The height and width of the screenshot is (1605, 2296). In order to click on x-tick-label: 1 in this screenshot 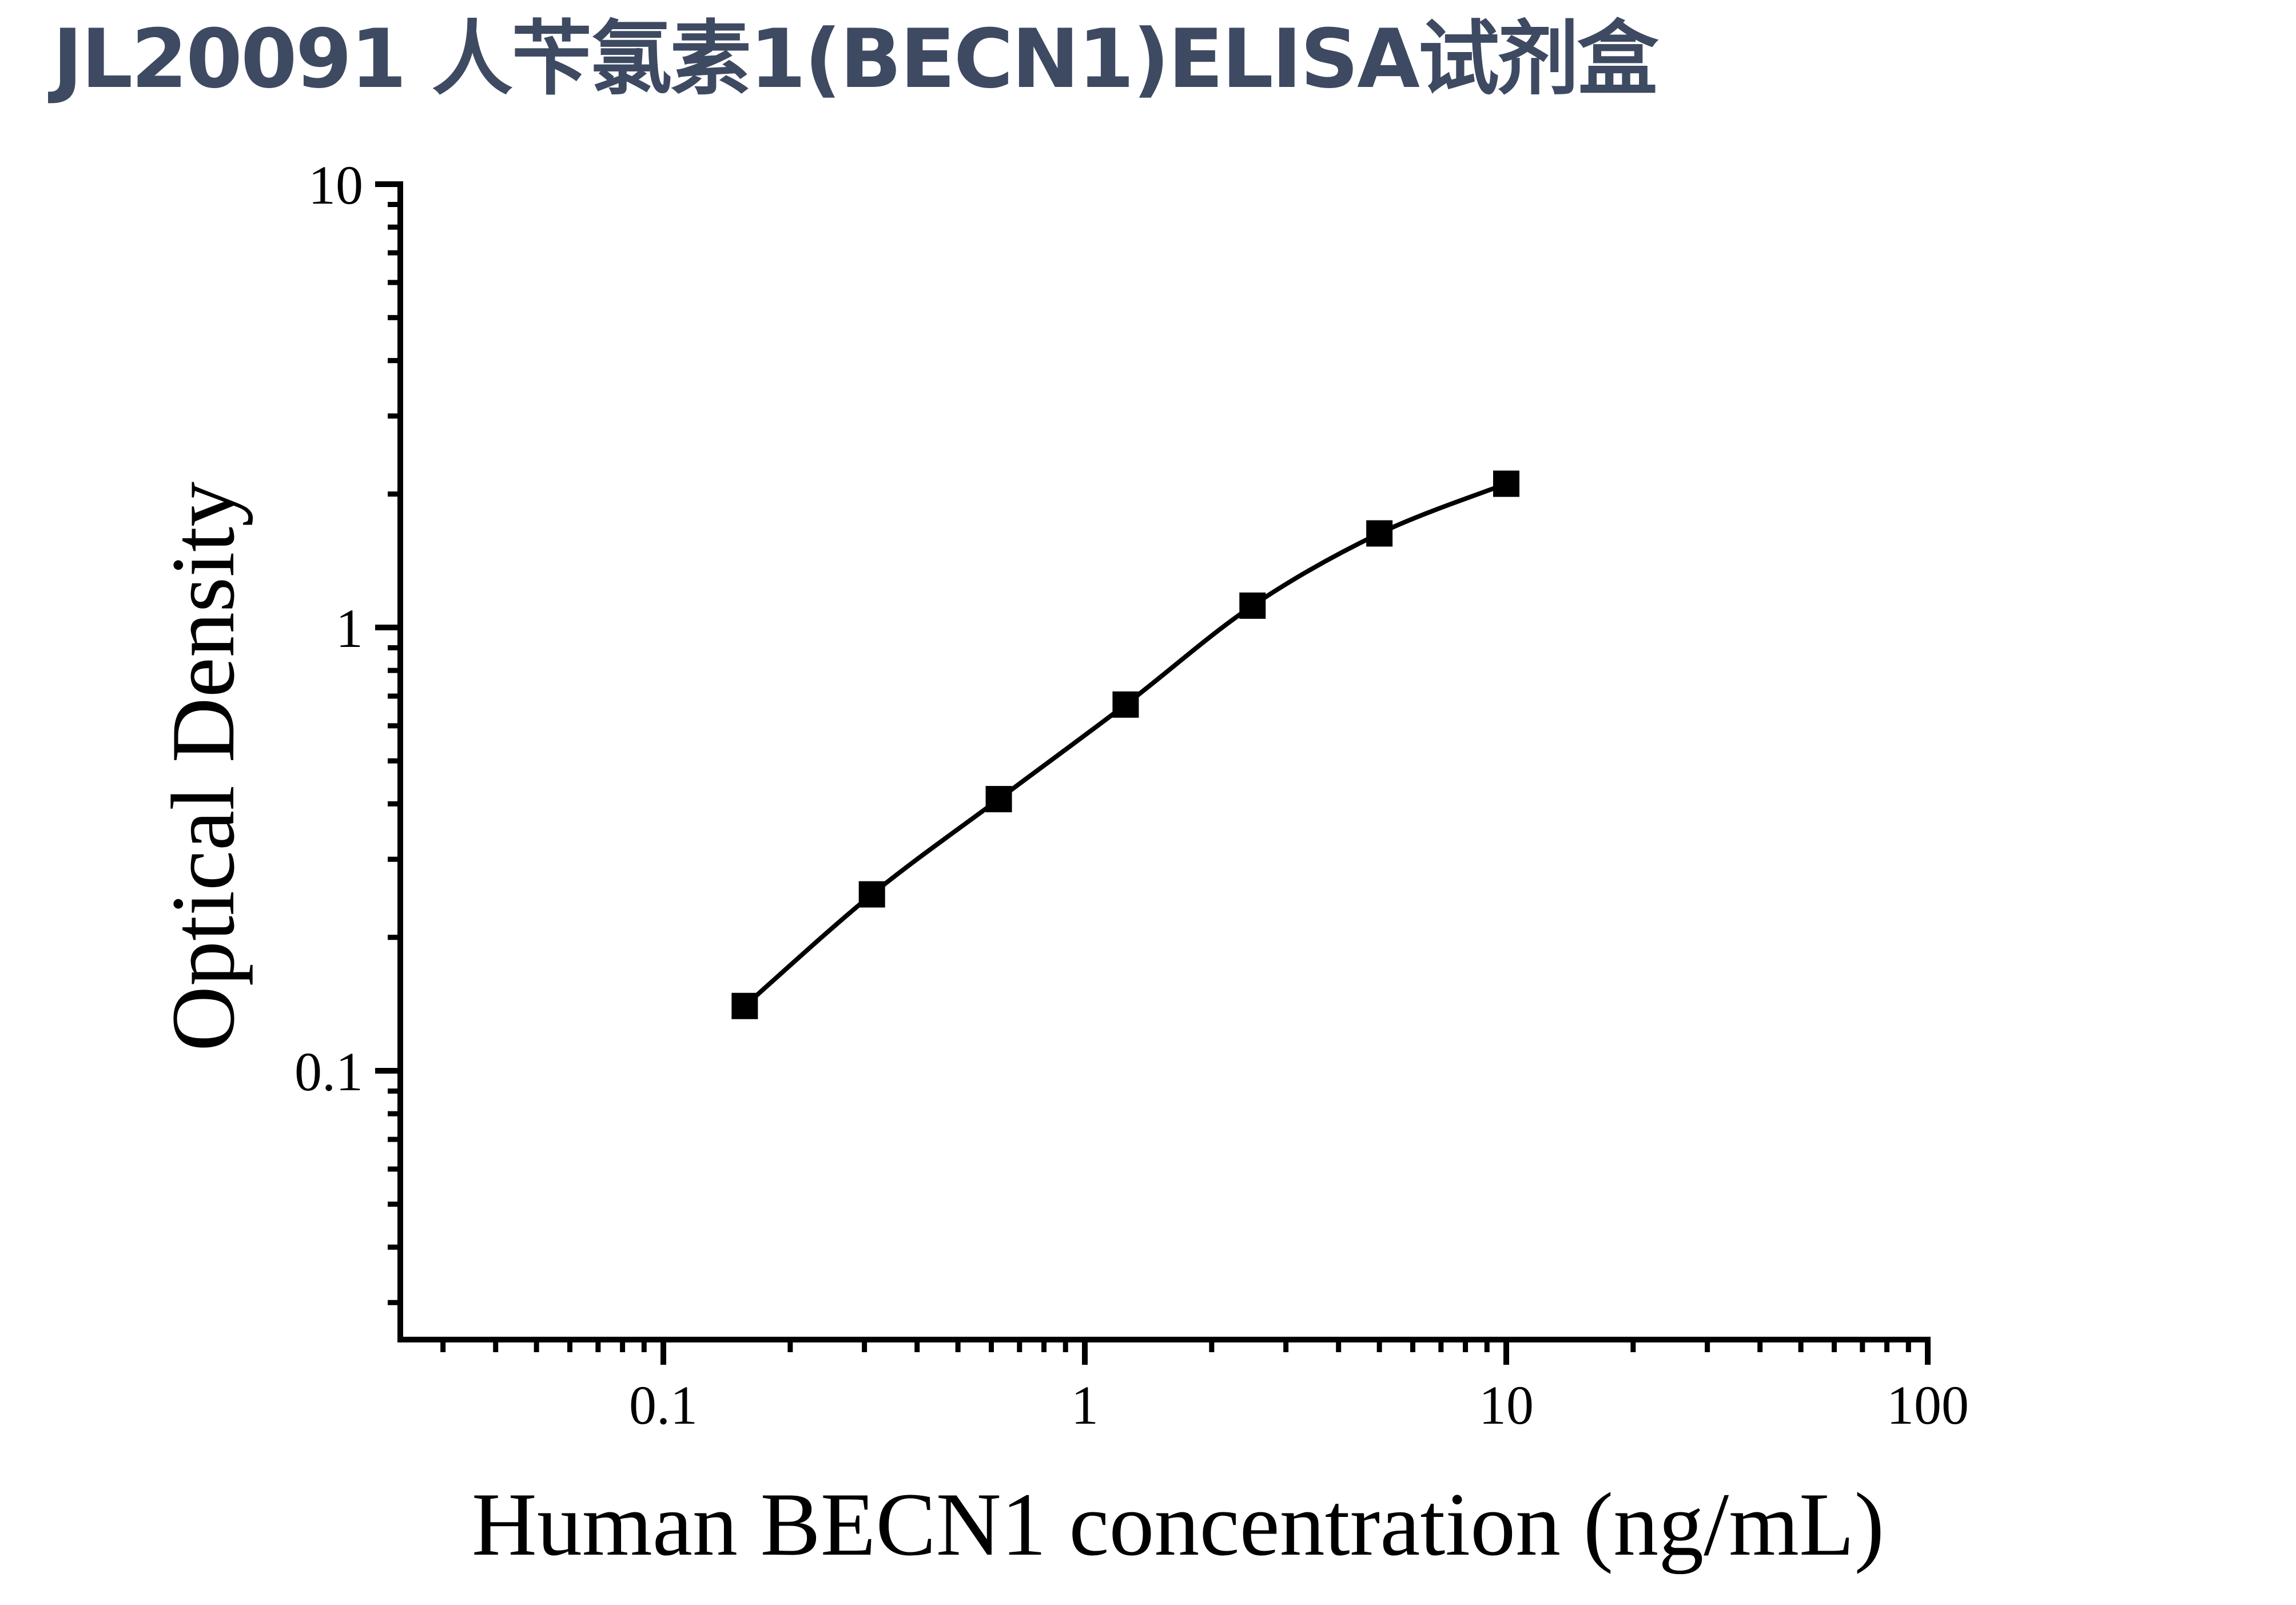, I will do `click(1085, 1405)`.